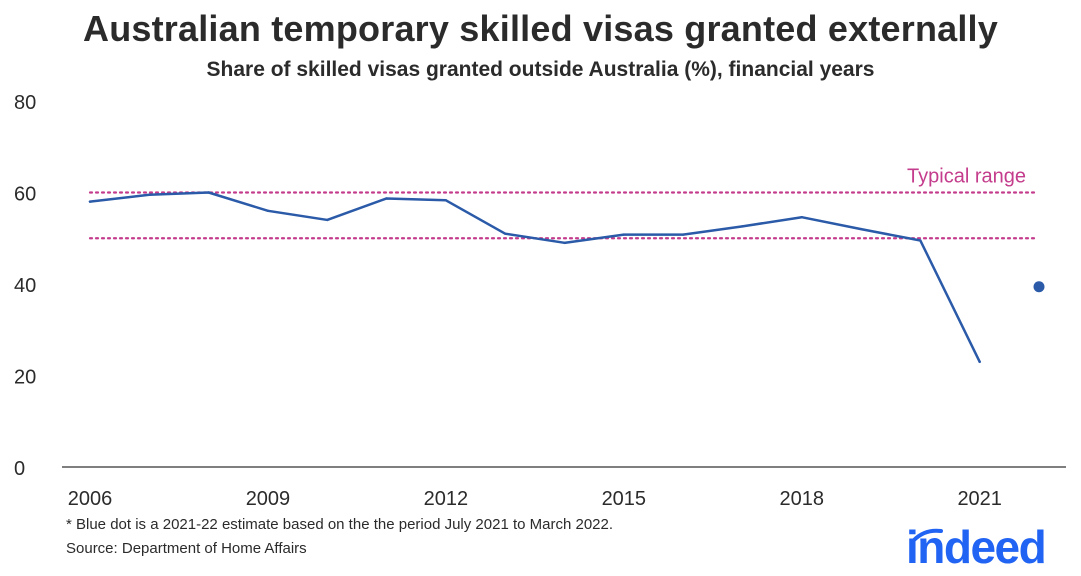 Image resolution: width=1081 pixels, height=576 pixels. I want to click on y-tick-label: 20, so click(25, 378).